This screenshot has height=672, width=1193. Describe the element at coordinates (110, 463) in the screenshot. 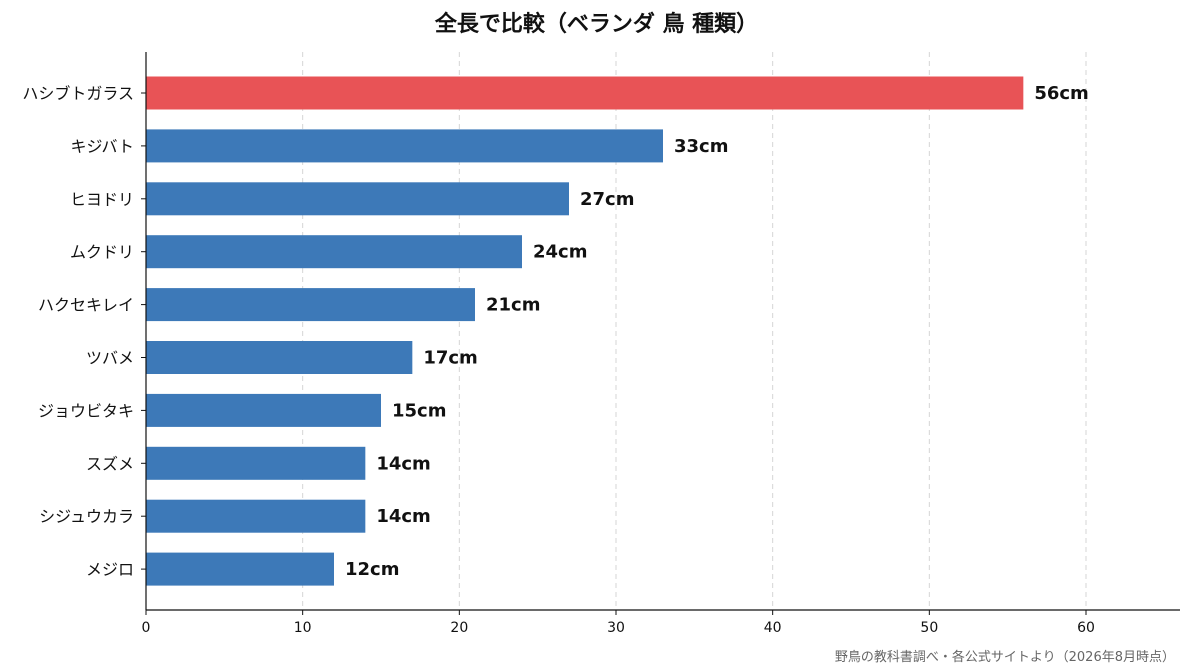

I see `category-label: スズメ` at that location.